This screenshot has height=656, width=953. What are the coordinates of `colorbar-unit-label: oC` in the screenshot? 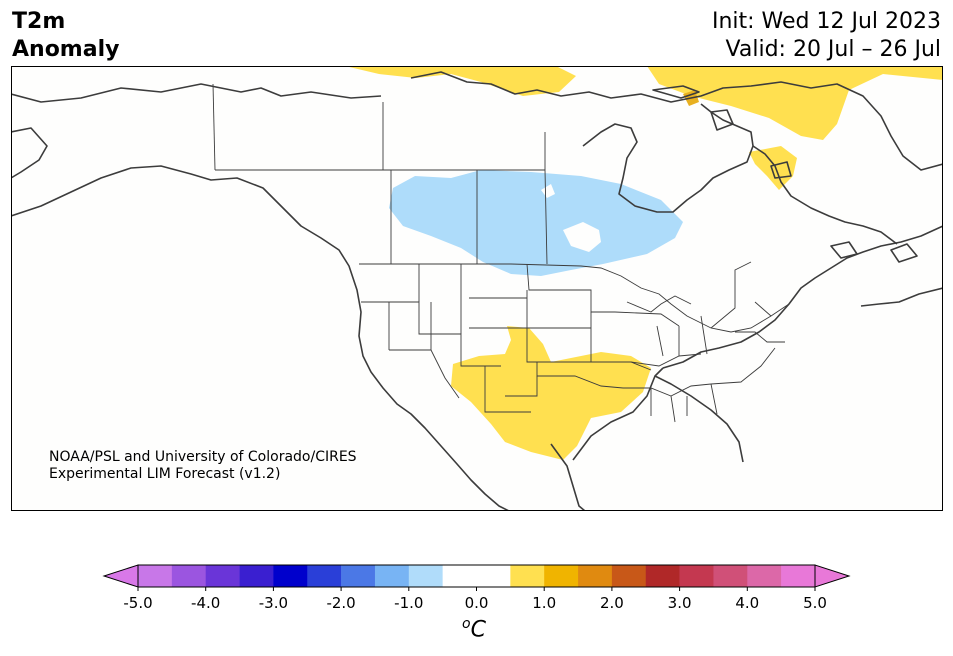 It's located at (474, 629).